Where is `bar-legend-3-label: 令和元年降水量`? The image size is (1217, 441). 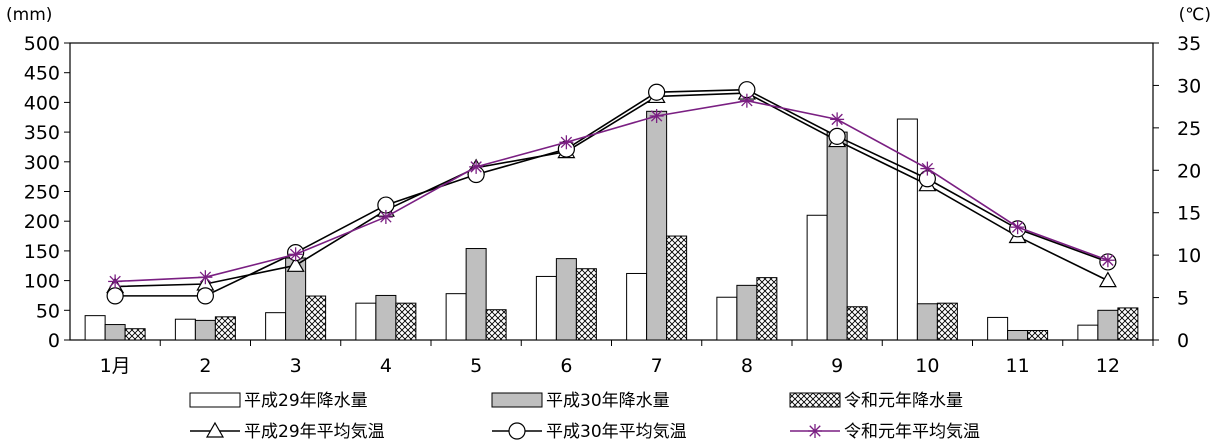
bar-legend-3-label: 令和元年降水量 is located at coordinates (903, 401).